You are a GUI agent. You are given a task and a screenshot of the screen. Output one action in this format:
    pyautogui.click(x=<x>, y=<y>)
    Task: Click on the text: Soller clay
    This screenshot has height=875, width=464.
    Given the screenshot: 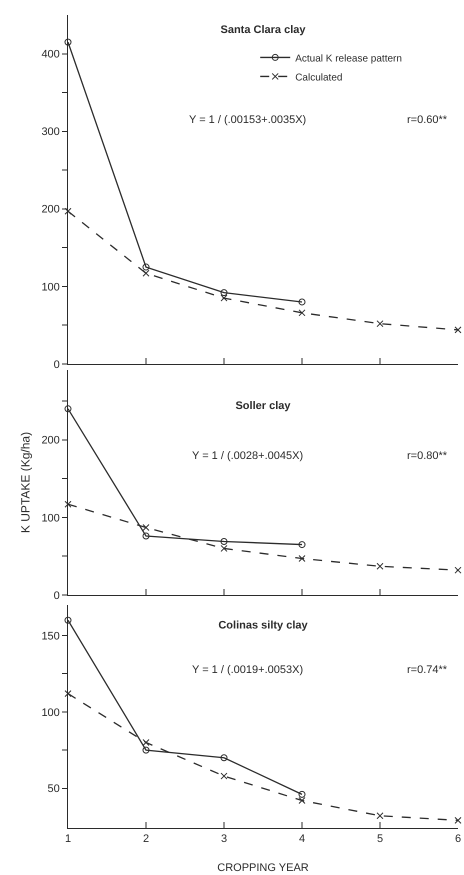 What is the action you would take?
    pyautogui.click(x=263, y=406)
    